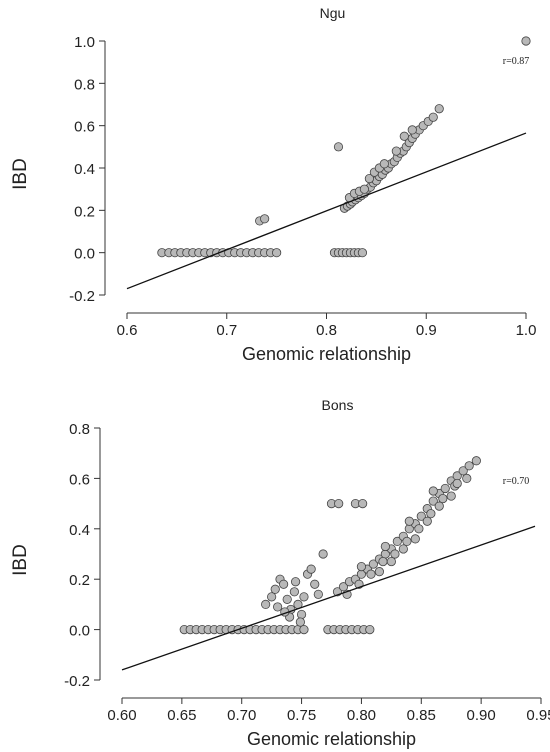 This screenshot has width=550, height=752. What do you see at coordinates (516, 481) in the screenshot?
I see `correlation-annotation: r=0.70` at bounding box center [516, 481].